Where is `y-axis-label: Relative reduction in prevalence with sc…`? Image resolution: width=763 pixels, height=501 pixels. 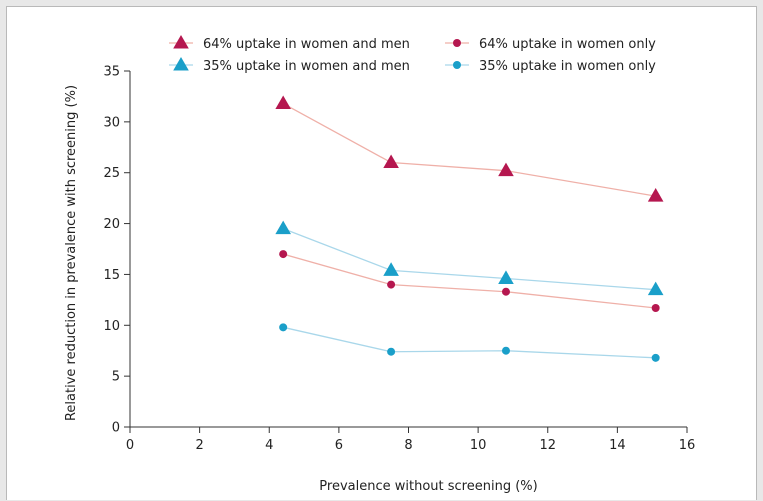
y-axis-label: Relative reduction in prevalence with sc… is located at coordinates (71, 253).